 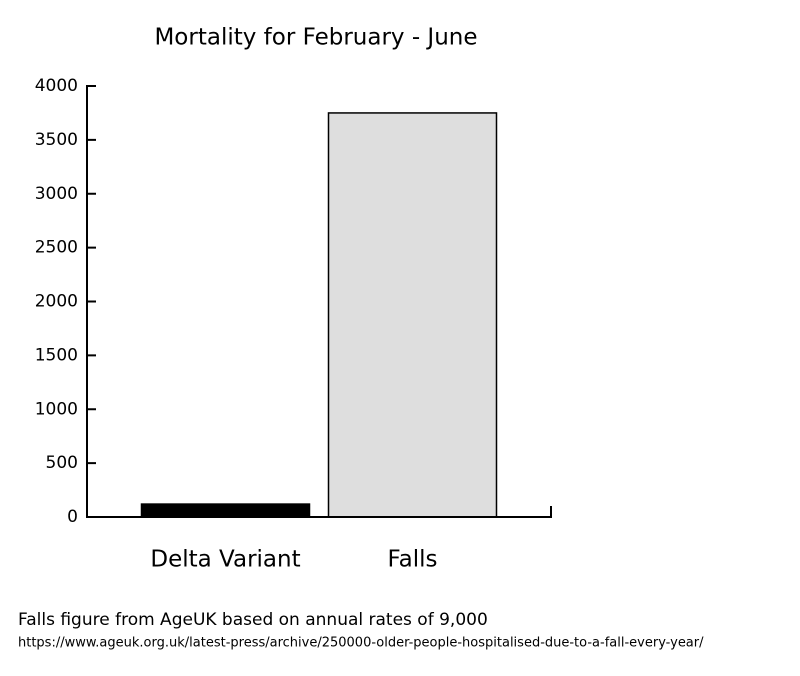 What do you see at coordinates (413, 560) in the screenshot?
I see `x-tick-label: Falls` at bounding box center [413, 560].